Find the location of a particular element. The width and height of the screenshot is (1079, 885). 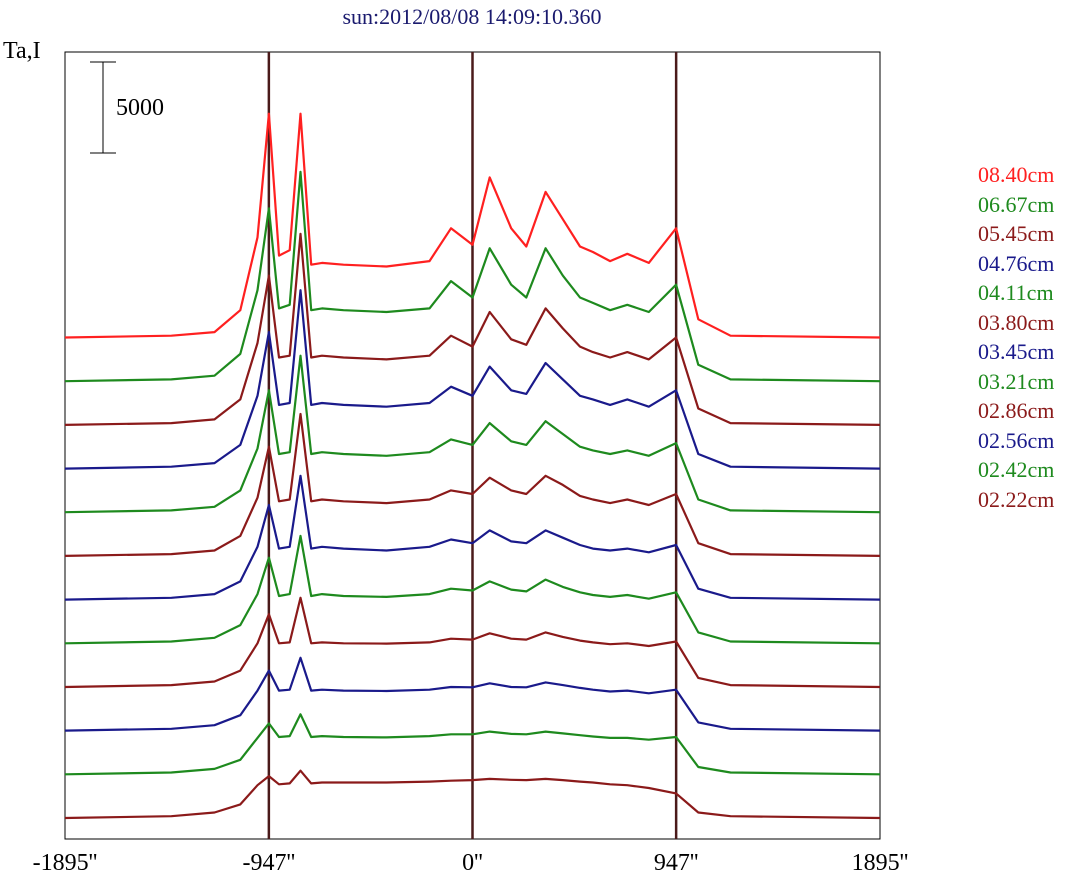

series-line-03.80cm is located at coordinates (472, 484).